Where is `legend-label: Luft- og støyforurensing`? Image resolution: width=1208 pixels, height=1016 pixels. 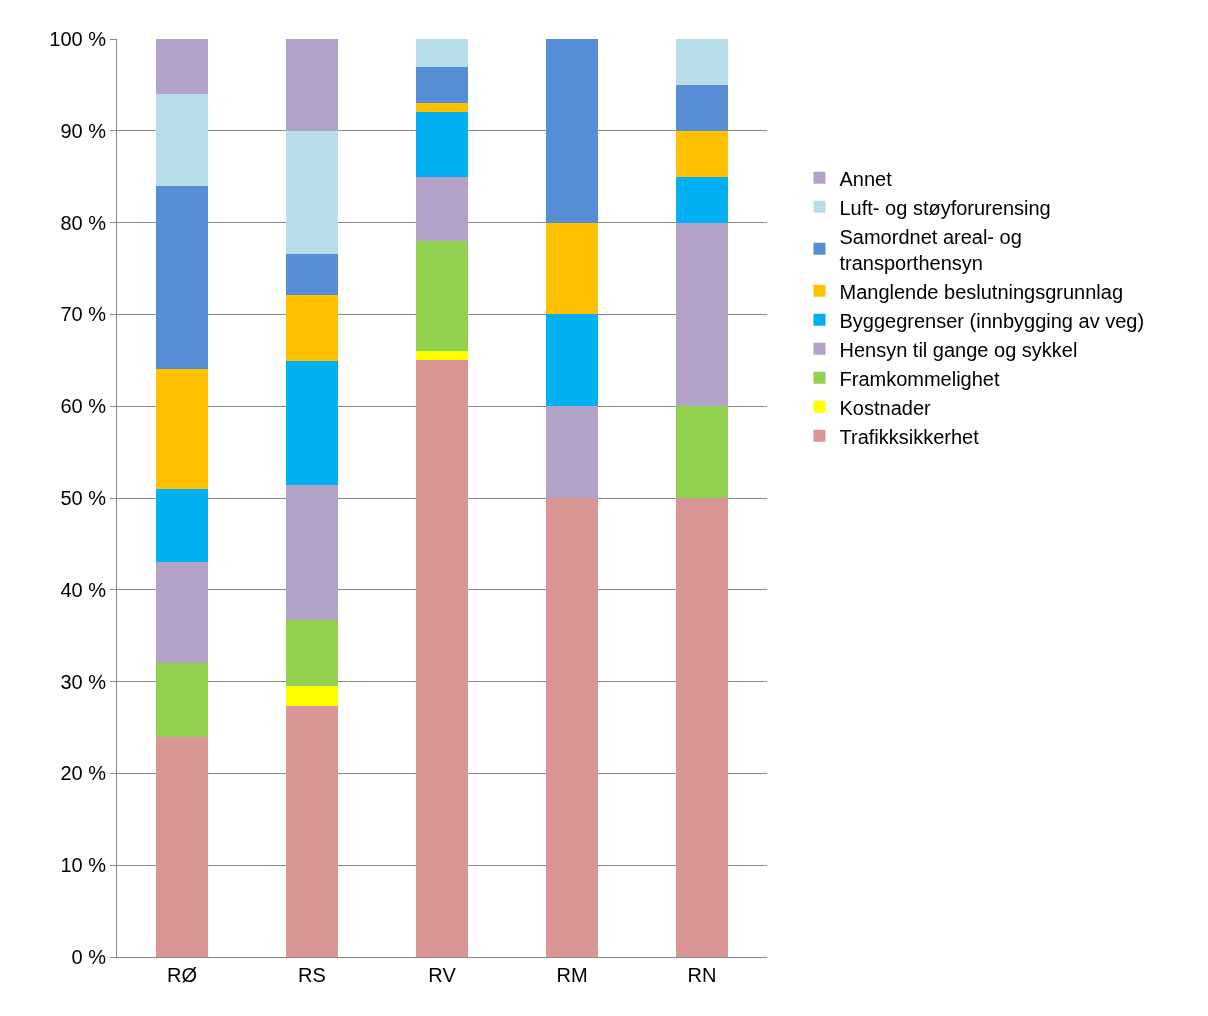 legend-label: Luft- og støyforurensing is located at coordinates (945, 207).